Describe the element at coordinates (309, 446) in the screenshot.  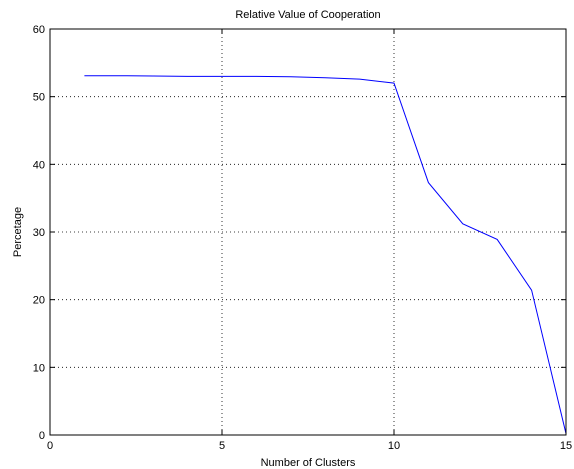
I see `x-tick-labels: 0 5 10 15` at that location.